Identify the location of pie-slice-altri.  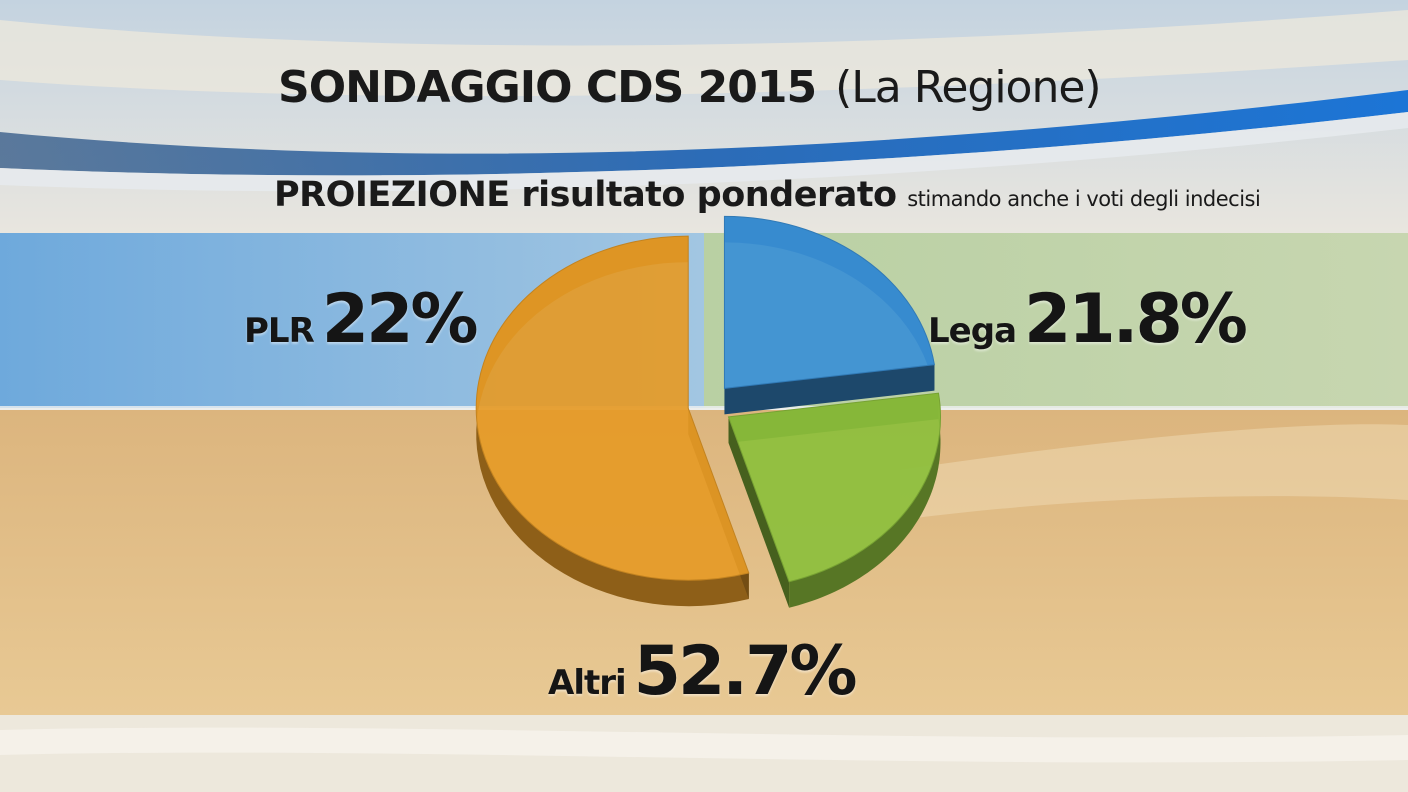
(612, 421).